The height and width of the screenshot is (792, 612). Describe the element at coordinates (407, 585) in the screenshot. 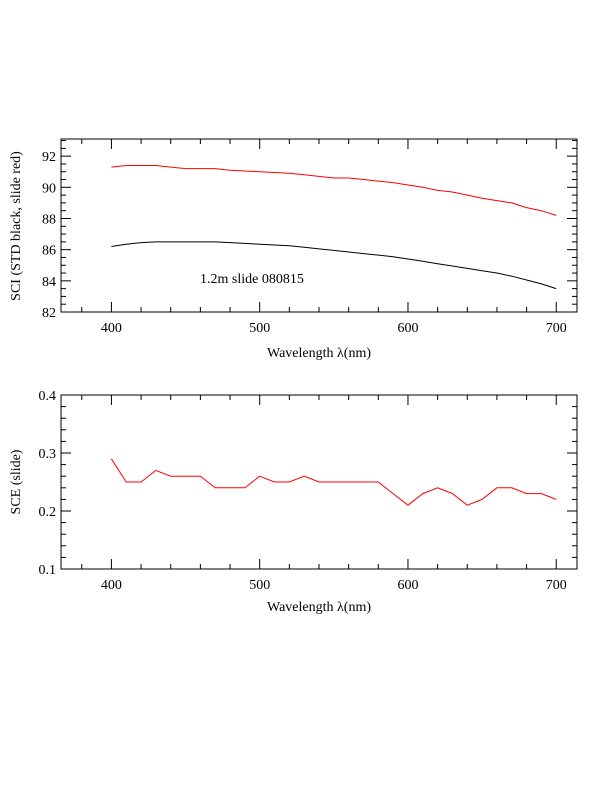

I see `sce-x-tick-label: 600` at that location.